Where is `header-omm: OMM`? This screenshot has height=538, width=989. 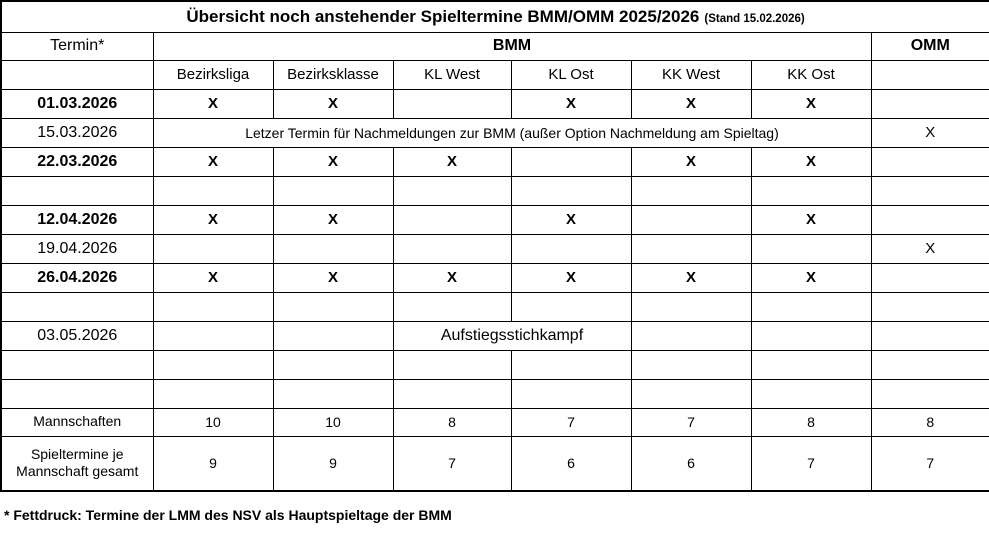 header-omm: OMM is located at coordinates (929, 46).